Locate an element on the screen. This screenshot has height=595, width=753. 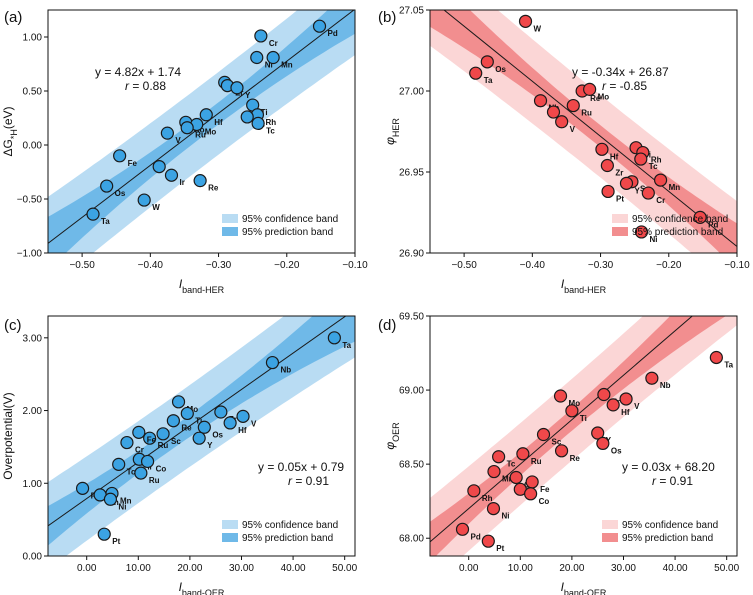
data-point-cr is located at coordinates (648, 193).